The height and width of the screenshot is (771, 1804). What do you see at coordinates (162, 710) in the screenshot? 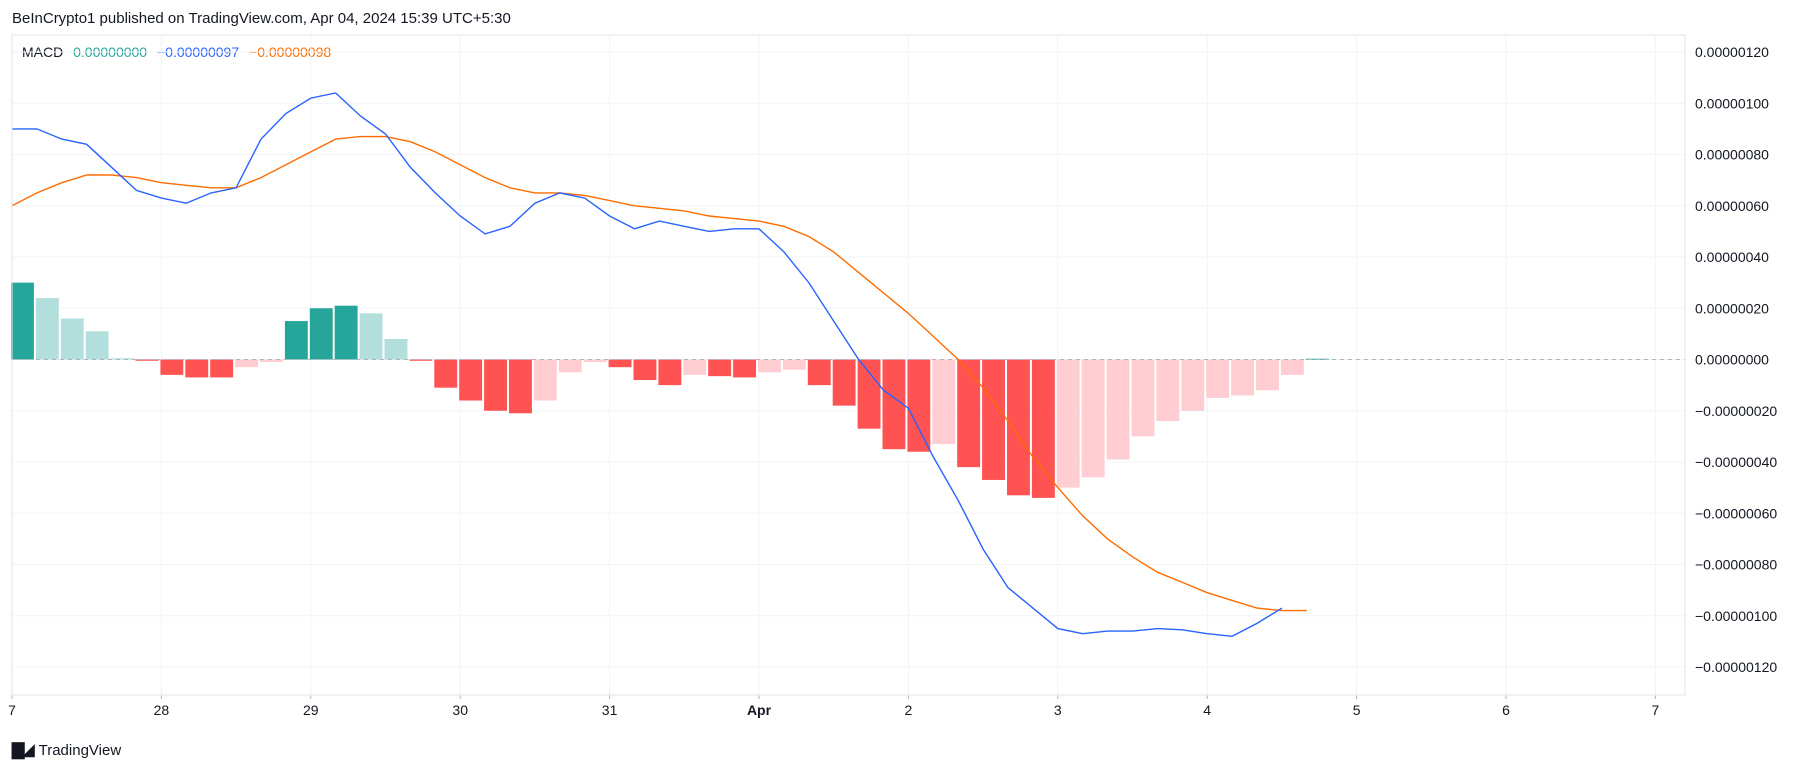
I see `x-tick-label: 28` at bounding box center [162, 710].